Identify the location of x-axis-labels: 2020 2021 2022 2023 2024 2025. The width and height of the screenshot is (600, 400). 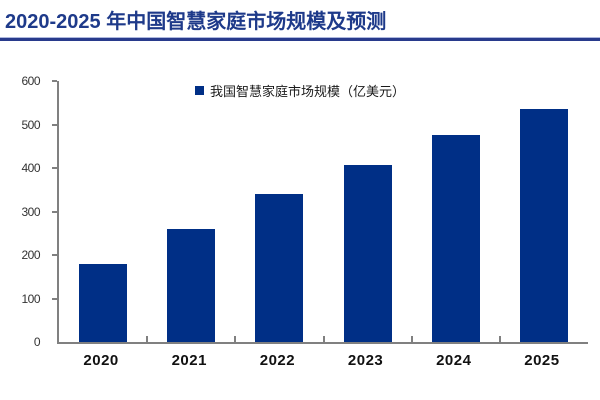
(321, 360).